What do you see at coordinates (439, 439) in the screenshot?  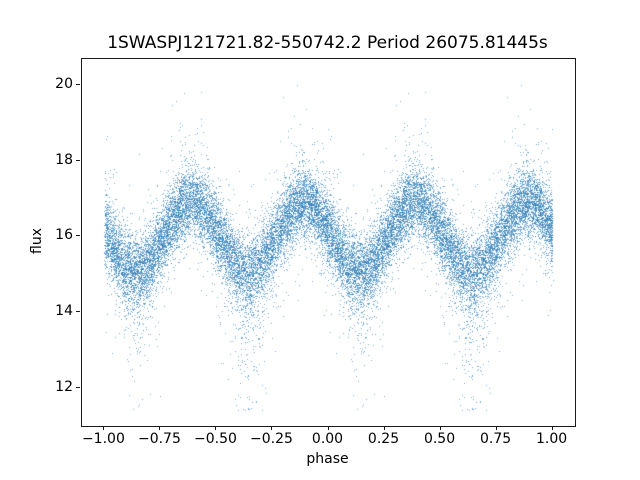 I see `x-tick-label: 0.50` at bounding box center [439, 439].